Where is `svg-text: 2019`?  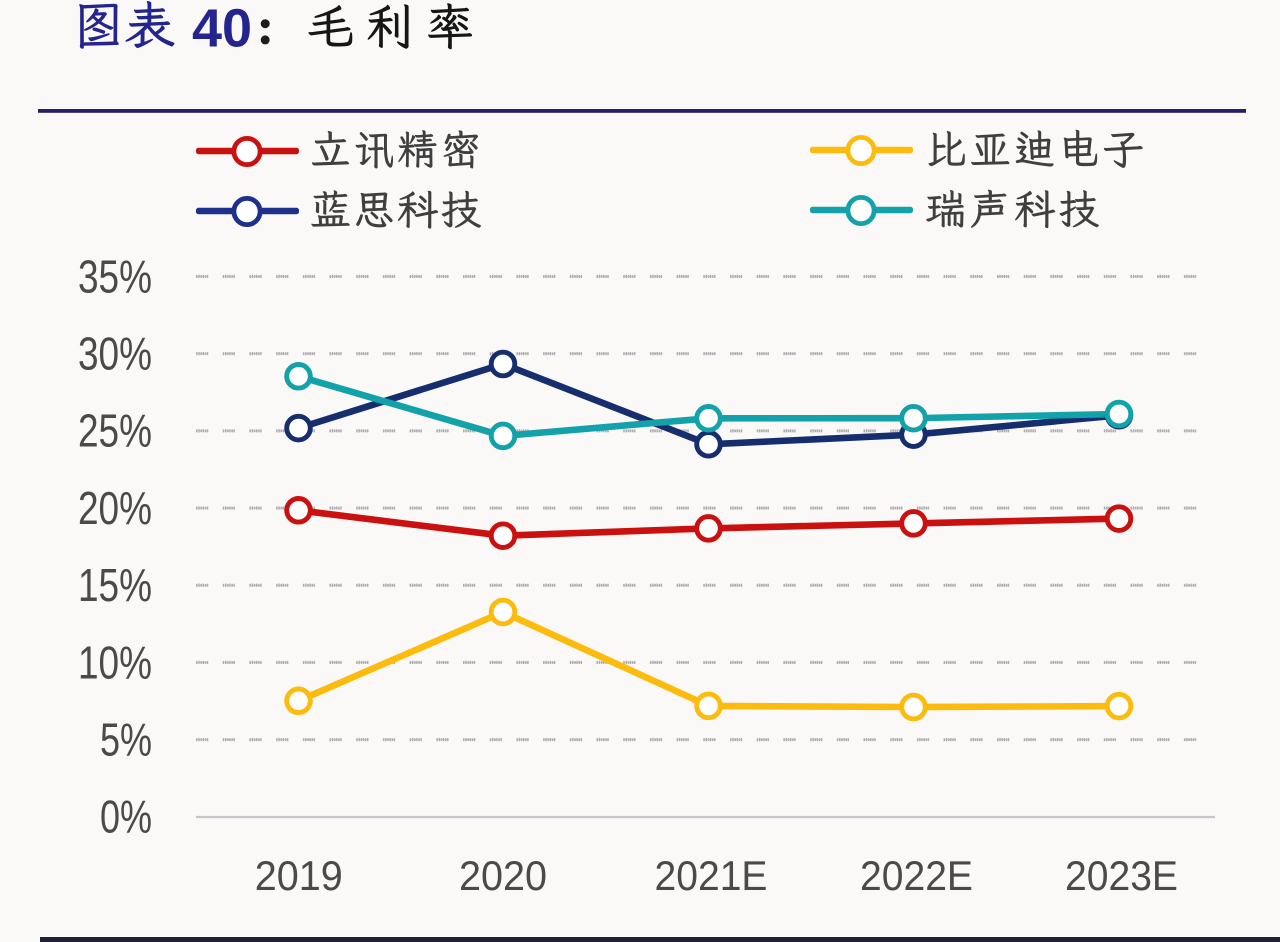
svg-text: 2019 is located at coordinates (299, 875).